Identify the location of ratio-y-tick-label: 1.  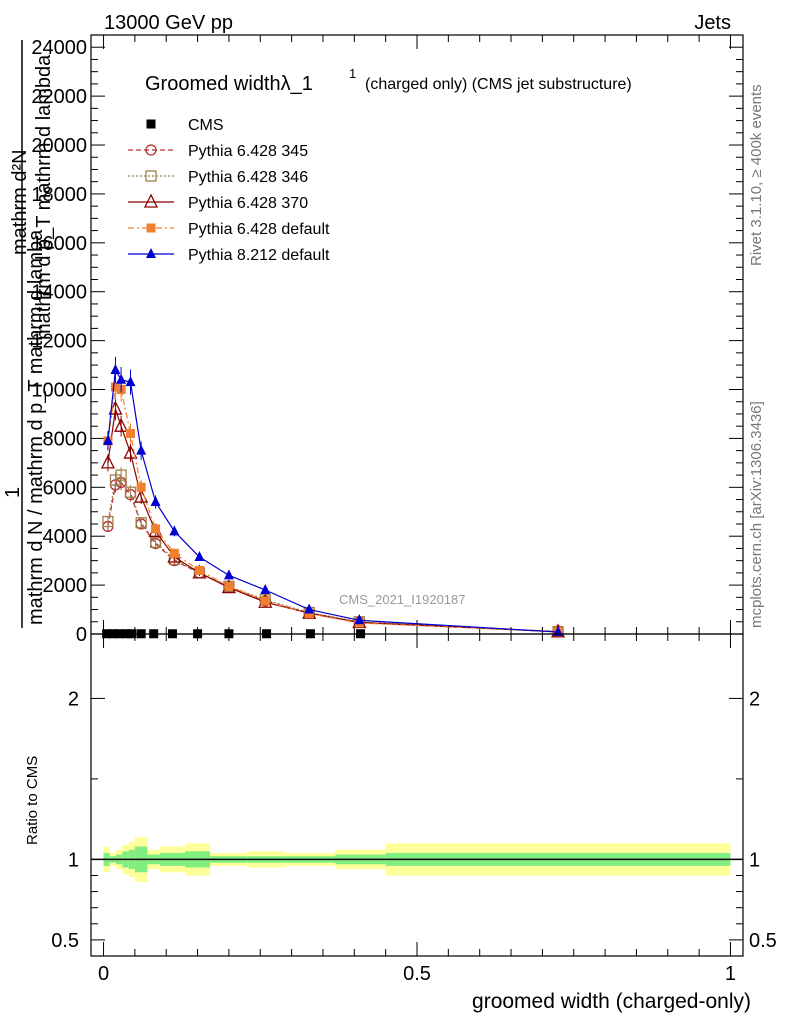
(73, 860).